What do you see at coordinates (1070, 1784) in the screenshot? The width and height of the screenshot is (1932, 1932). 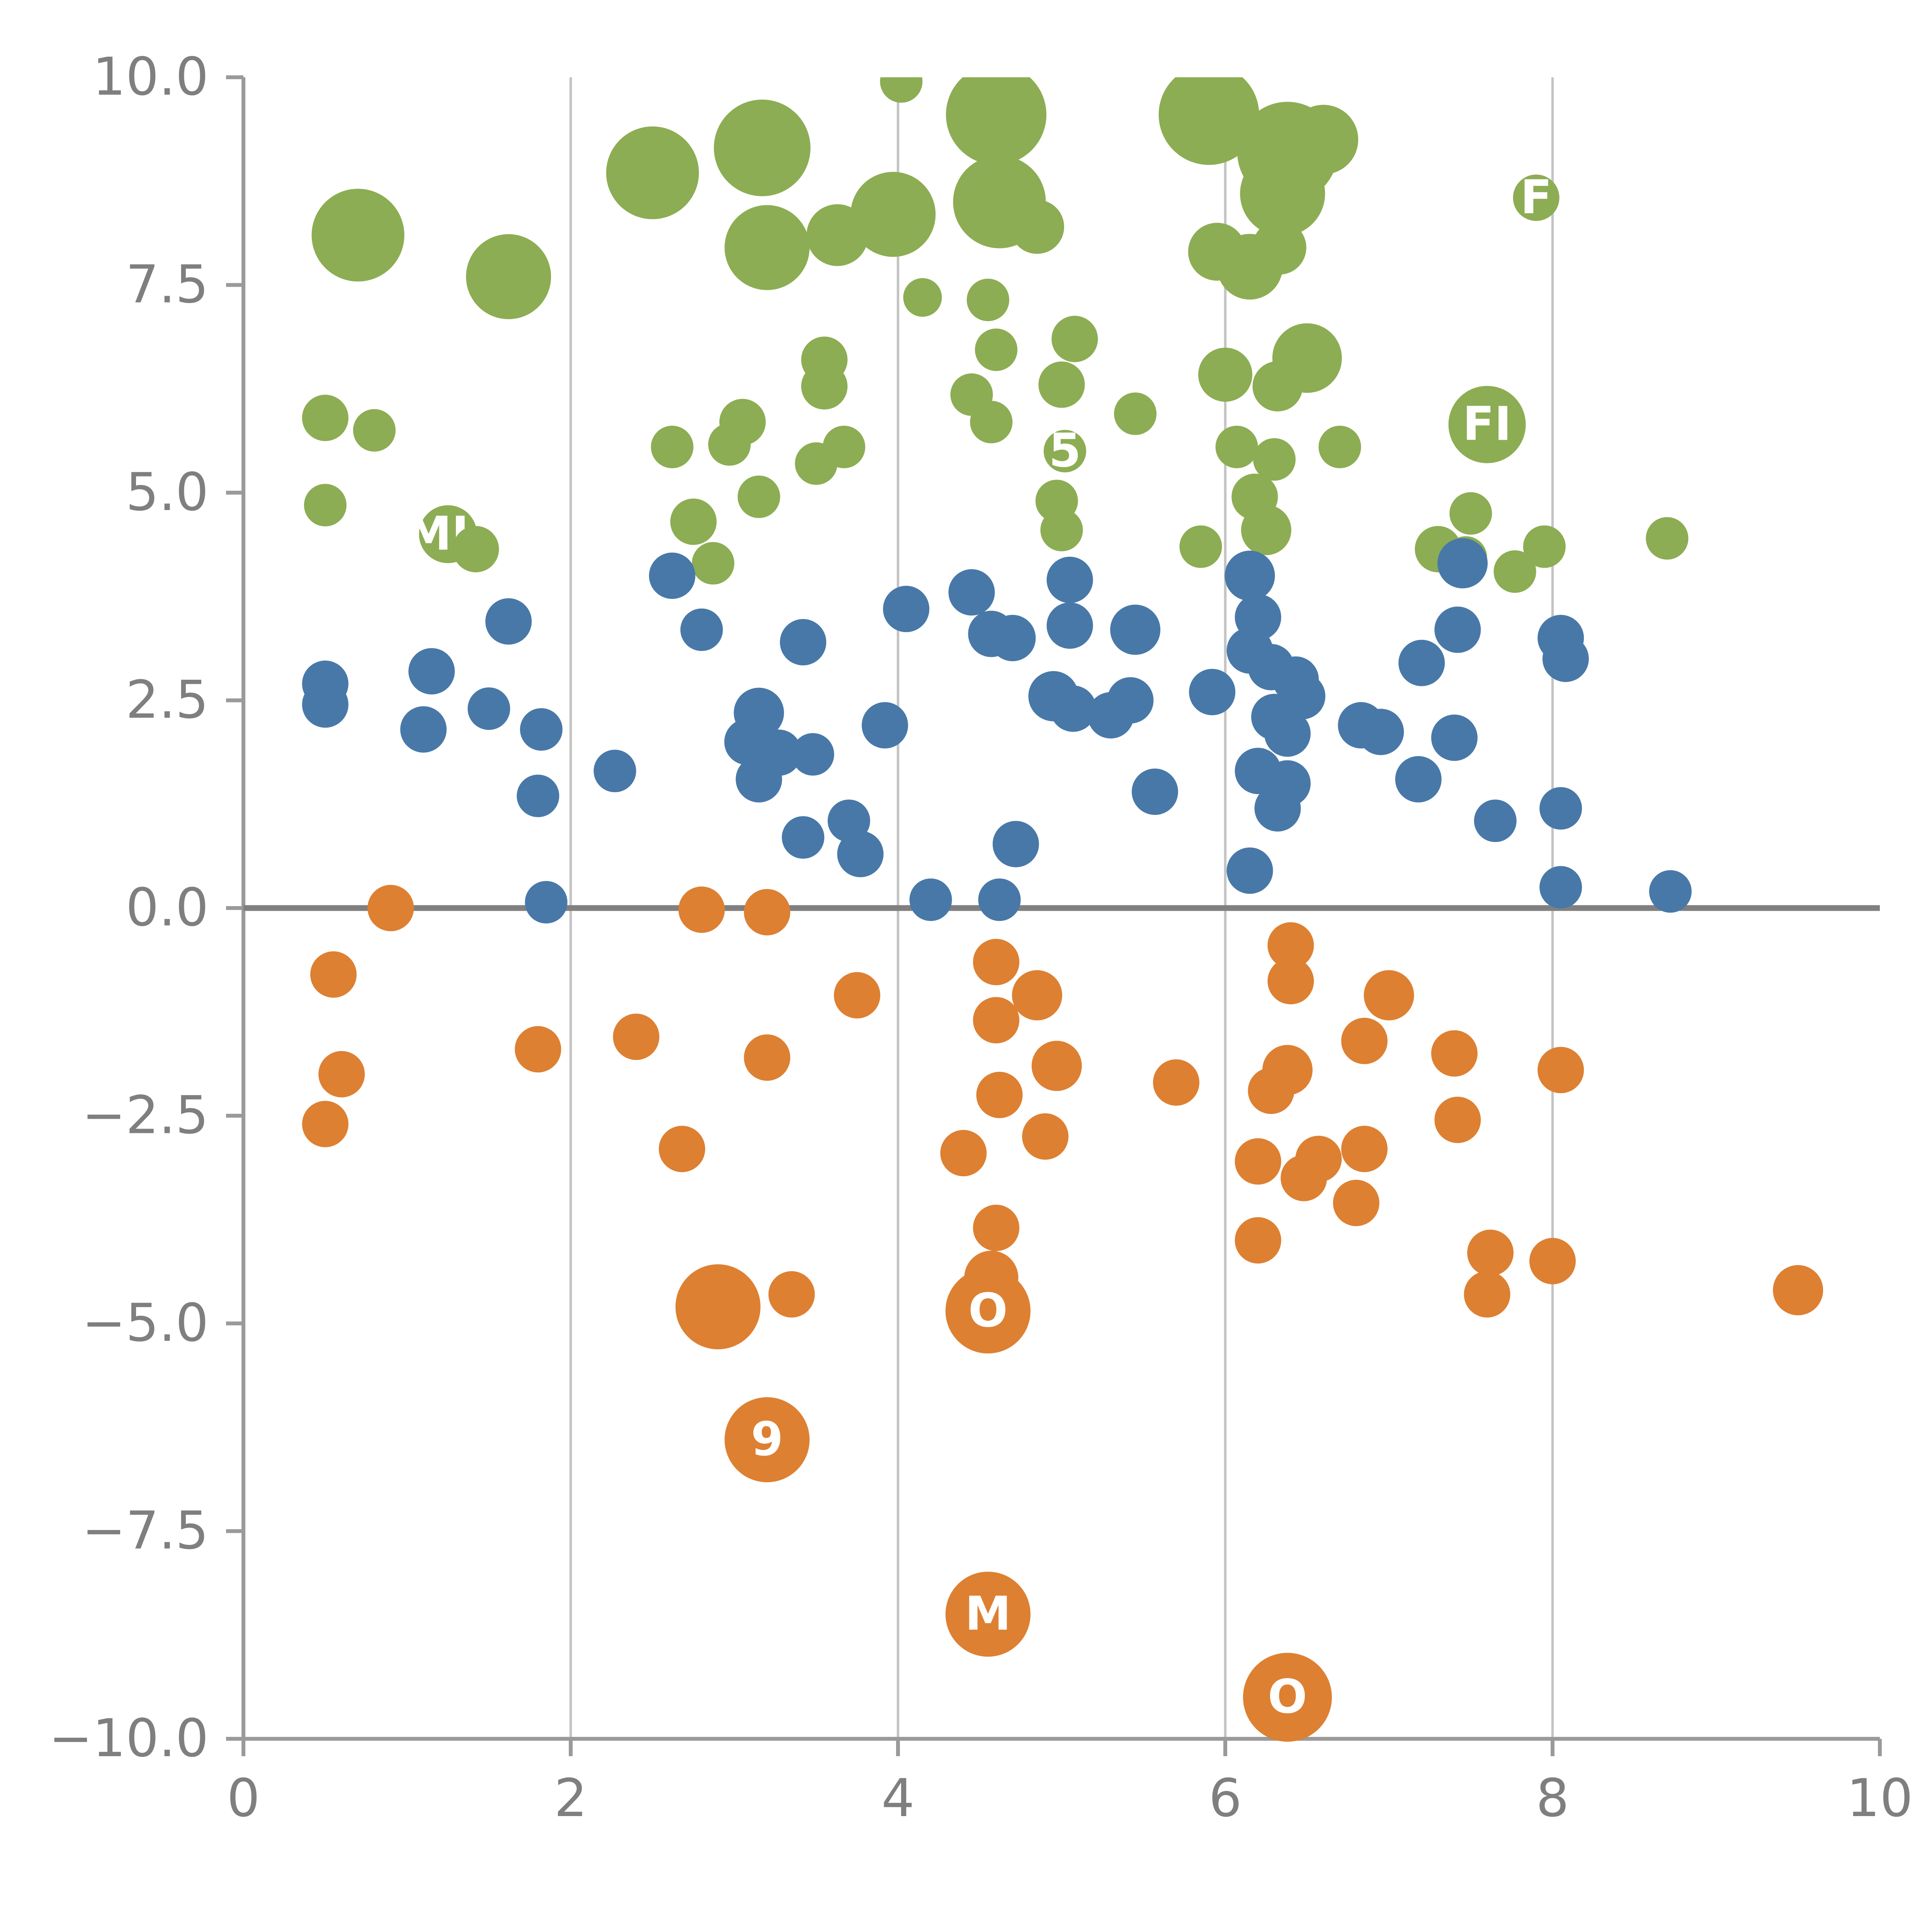 I see `x-tick-labels: 0 2 4 6 8 10` at bounding box center [1070, 1784].